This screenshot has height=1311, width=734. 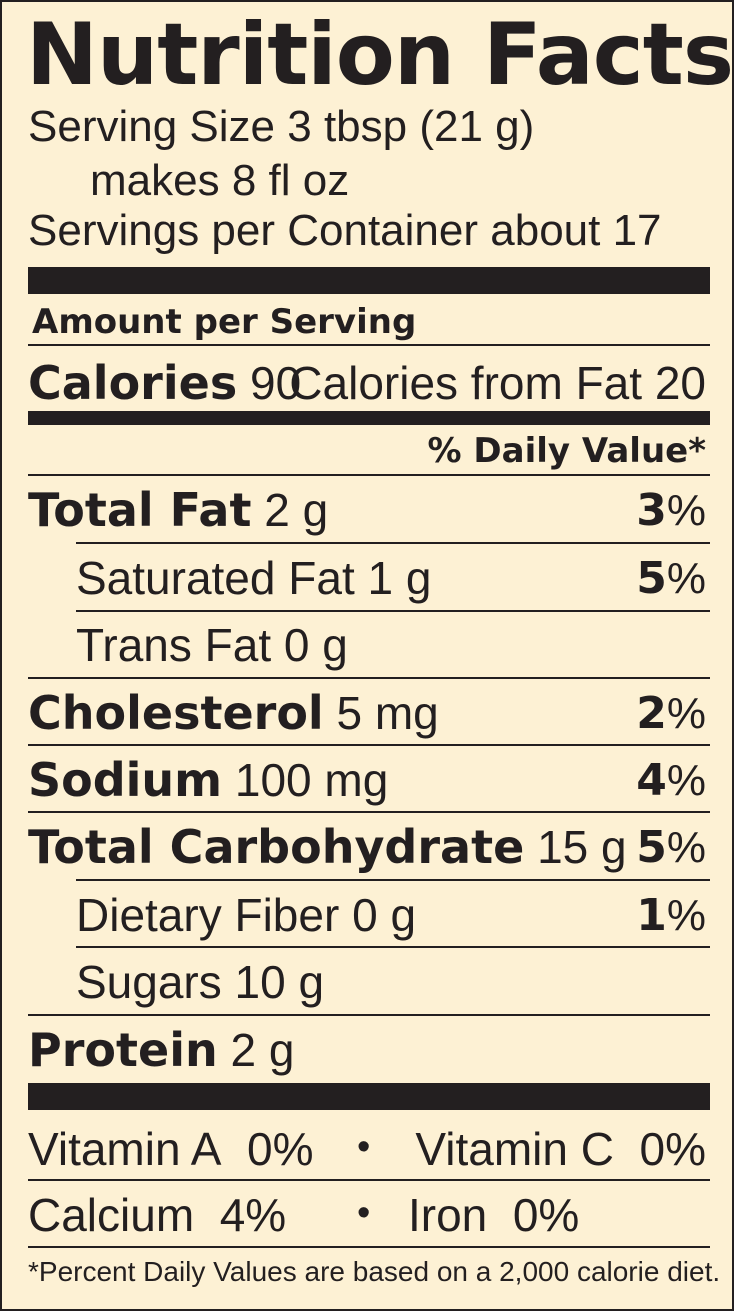 What do you see at coordinates (651, 510) in the screenshot?
I see `nutrient-dv-value: 3` at bounding box center [651, 510].